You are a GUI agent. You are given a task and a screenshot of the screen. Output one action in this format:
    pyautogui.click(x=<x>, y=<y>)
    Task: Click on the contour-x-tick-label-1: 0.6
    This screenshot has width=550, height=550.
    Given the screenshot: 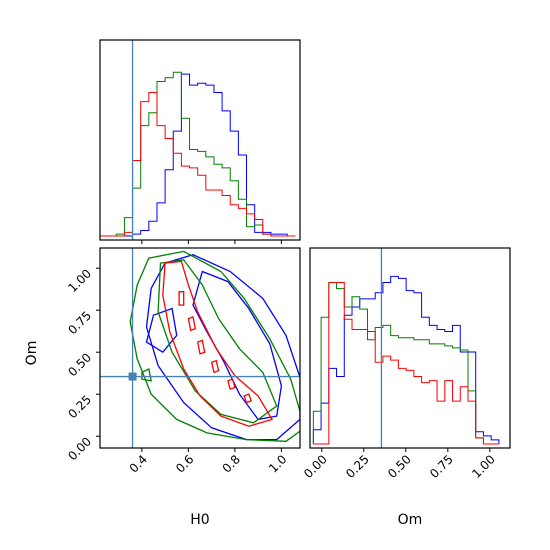 What is the action you would take?
    pyautogui.click(x=184, y=463)
    